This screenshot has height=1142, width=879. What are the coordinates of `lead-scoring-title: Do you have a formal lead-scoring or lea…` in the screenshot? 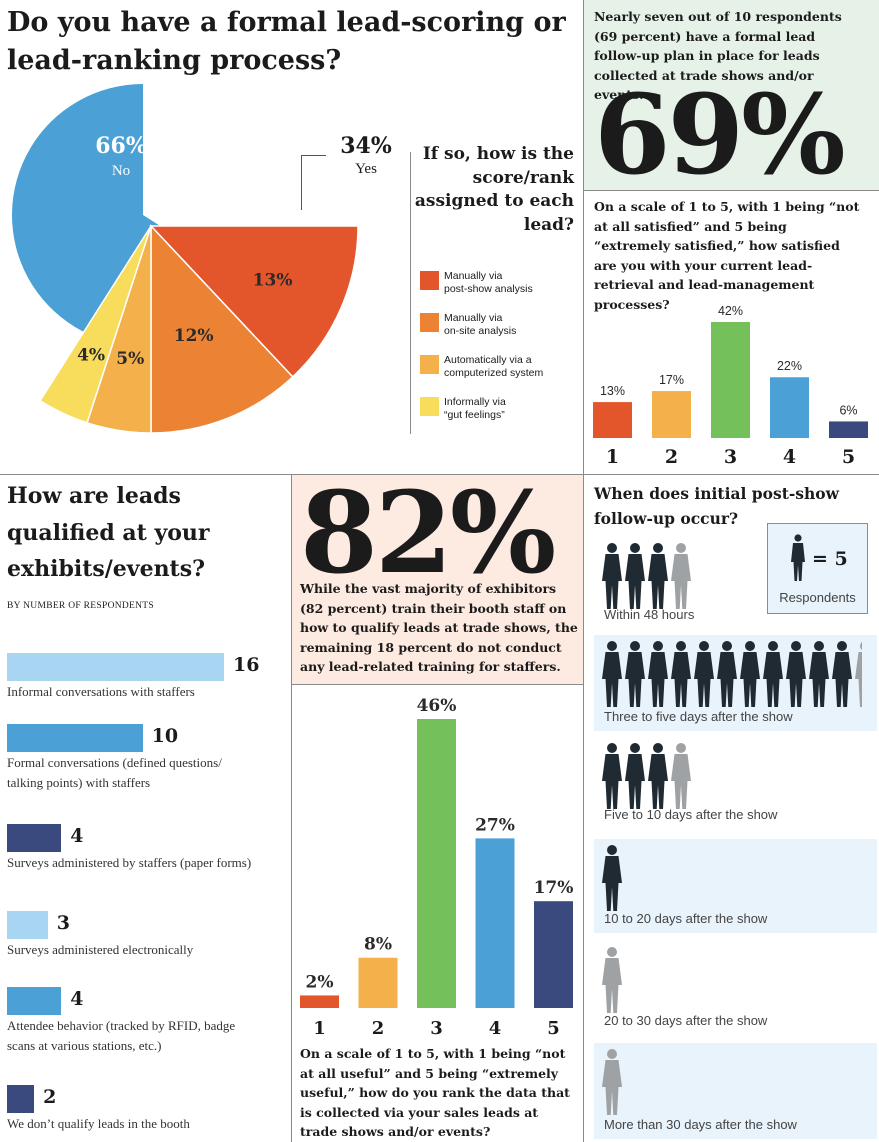 It's located at (286, 41).